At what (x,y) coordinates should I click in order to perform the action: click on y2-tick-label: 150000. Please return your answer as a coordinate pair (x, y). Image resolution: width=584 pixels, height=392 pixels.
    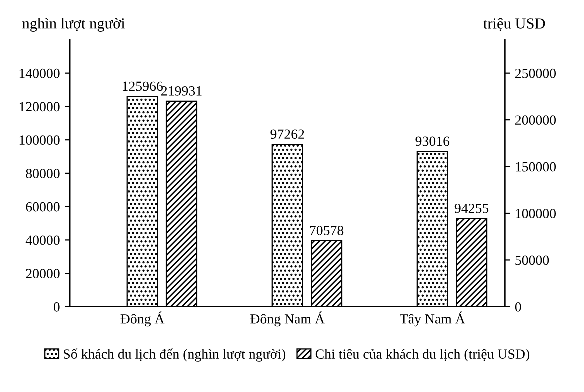
    Looking at the image, I should click on (536, 167).